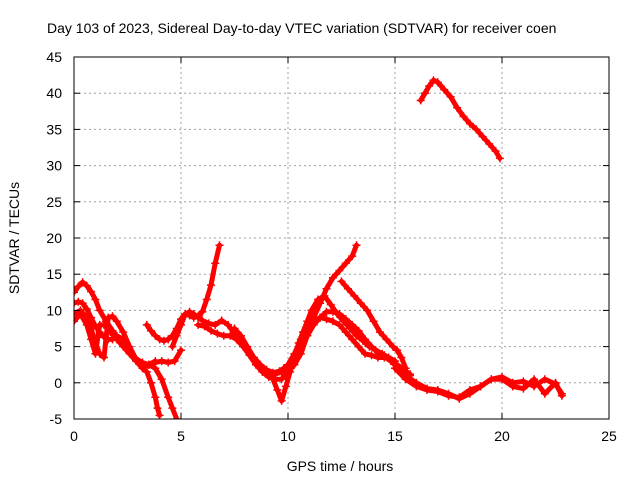  Describe the element at coordinates (54, 202) in the screenshot. I see `y-tick-label: 25` at that location.